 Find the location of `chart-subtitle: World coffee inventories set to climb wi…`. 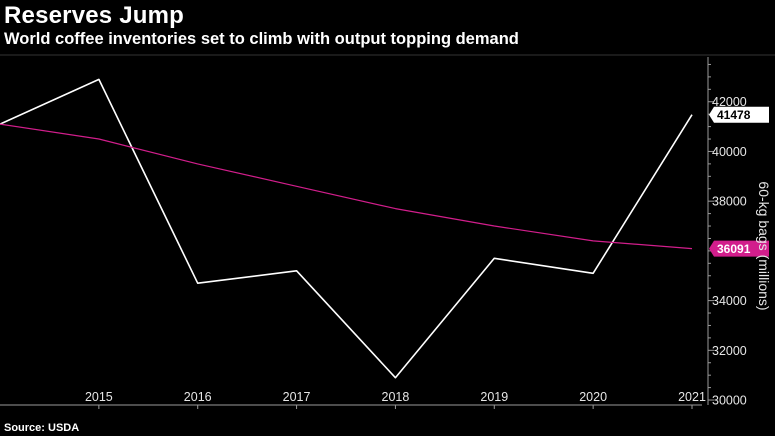

chart-subtitle: World coffee inventories set to climb wi… is located at coordinates (261, 39).